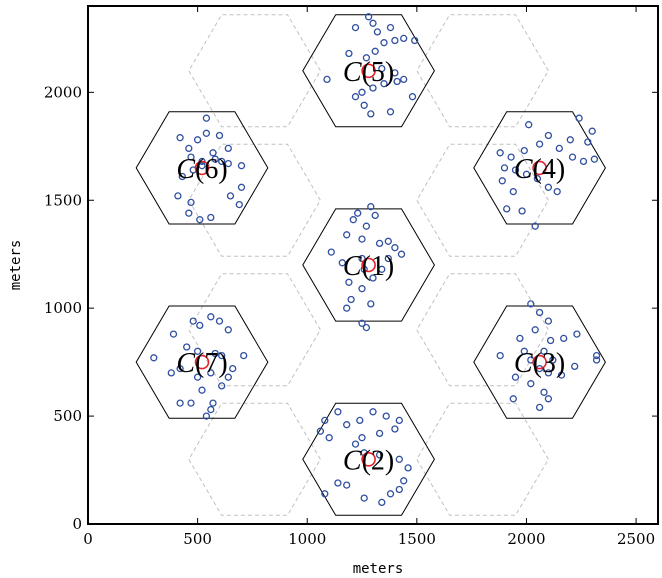  I want to click on x-tick-label: 1000, so click(307, 539).